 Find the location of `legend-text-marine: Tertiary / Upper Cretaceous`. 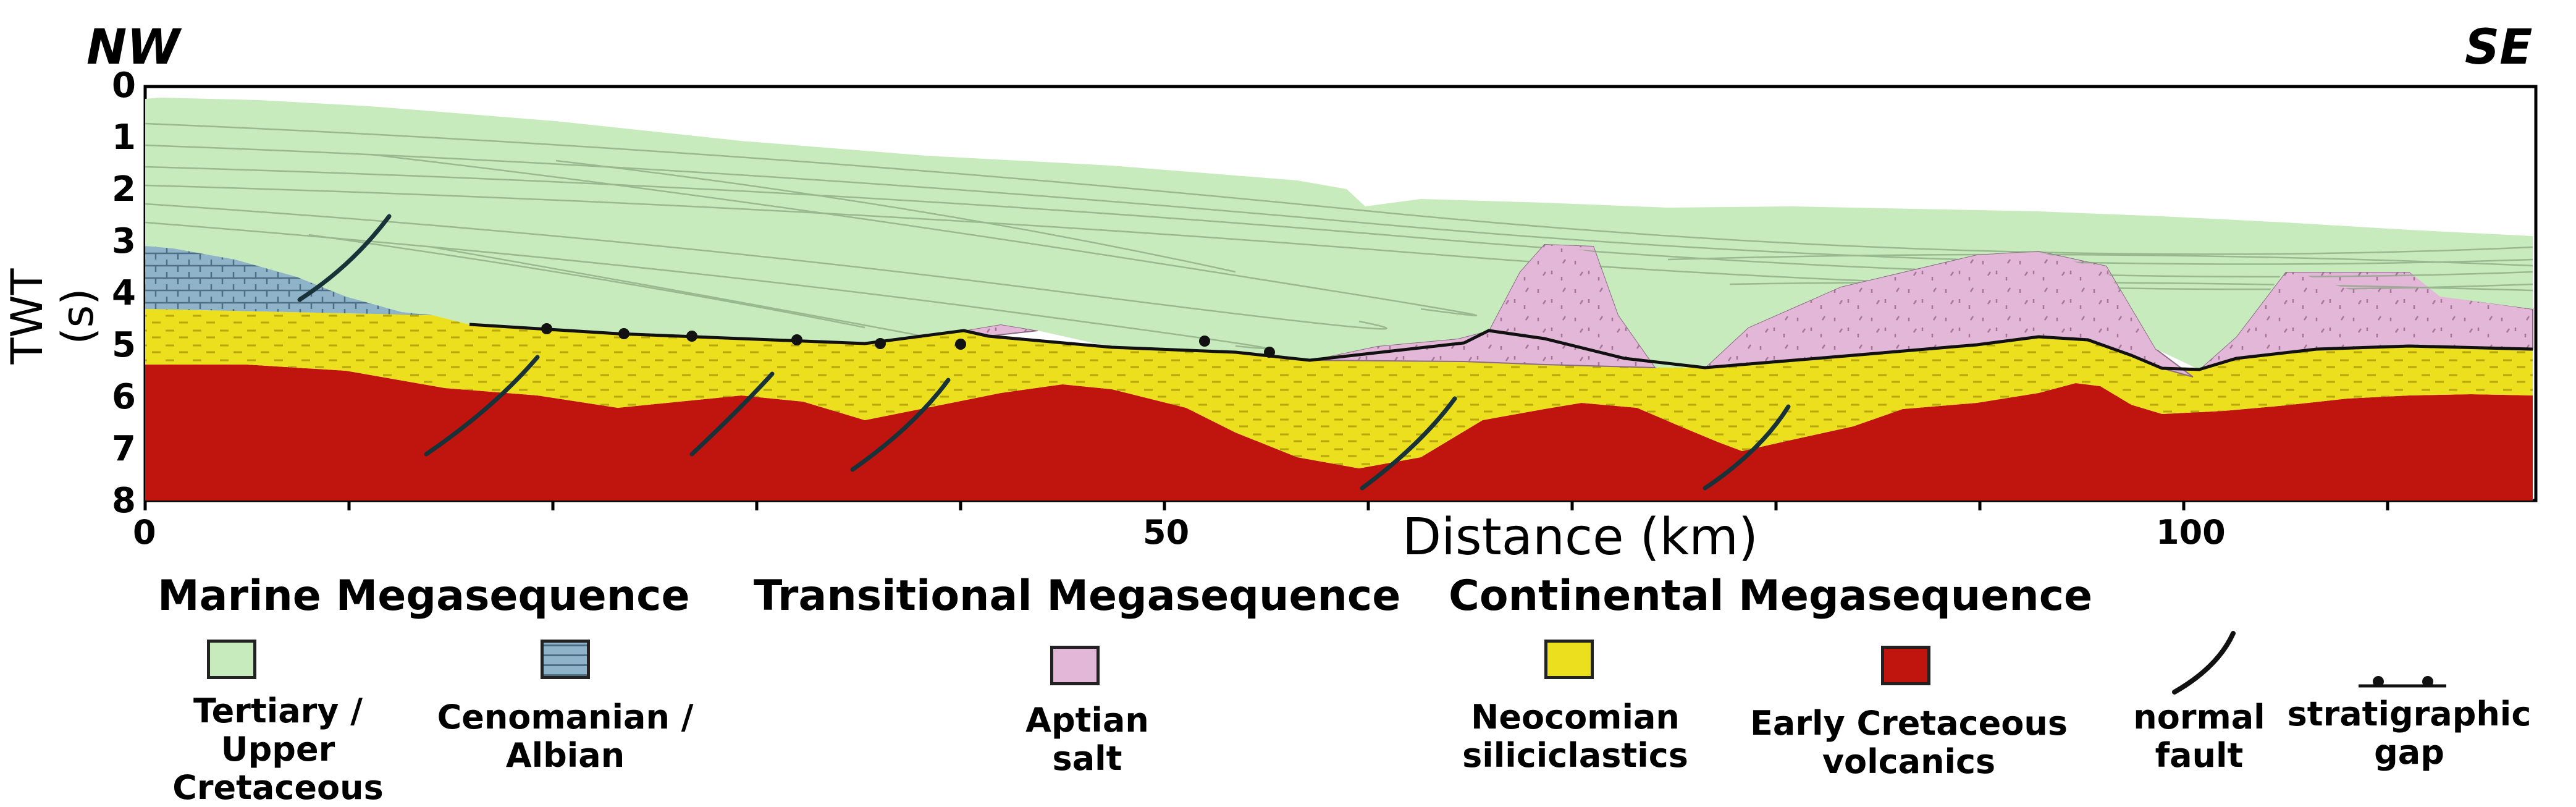

legend-text-marine: Tertiary / Upper Cretaceous is located at coordinates (278, 749).